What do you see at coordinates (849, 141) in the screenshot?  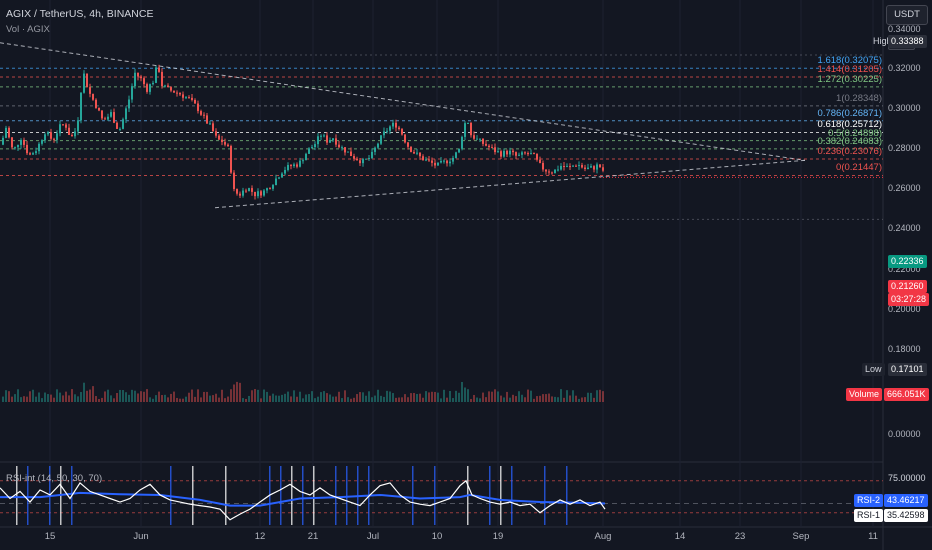 I see `fib-label: 0.382(0.24083)` at bounding box center [849, 141].